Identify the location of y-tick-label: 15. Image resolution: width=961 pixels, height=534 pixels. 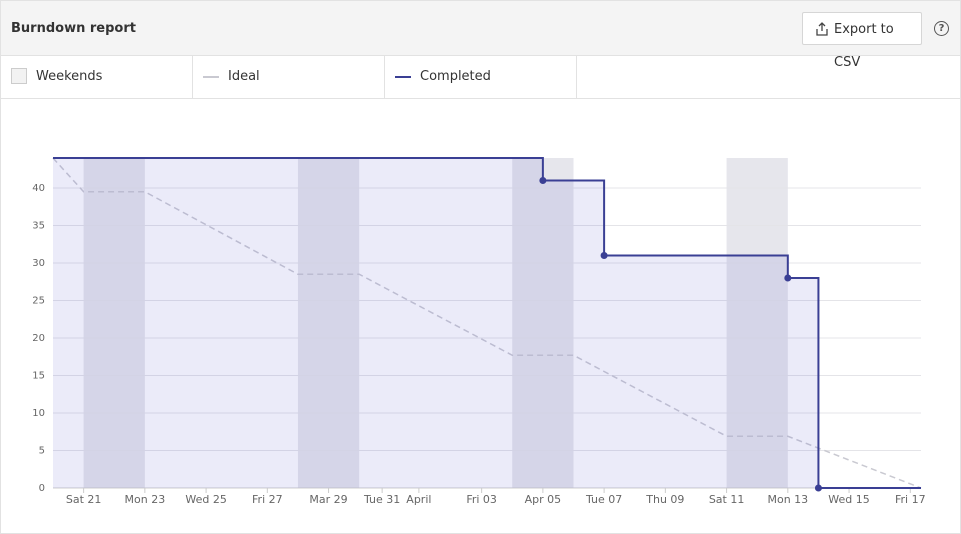
(38, 376).